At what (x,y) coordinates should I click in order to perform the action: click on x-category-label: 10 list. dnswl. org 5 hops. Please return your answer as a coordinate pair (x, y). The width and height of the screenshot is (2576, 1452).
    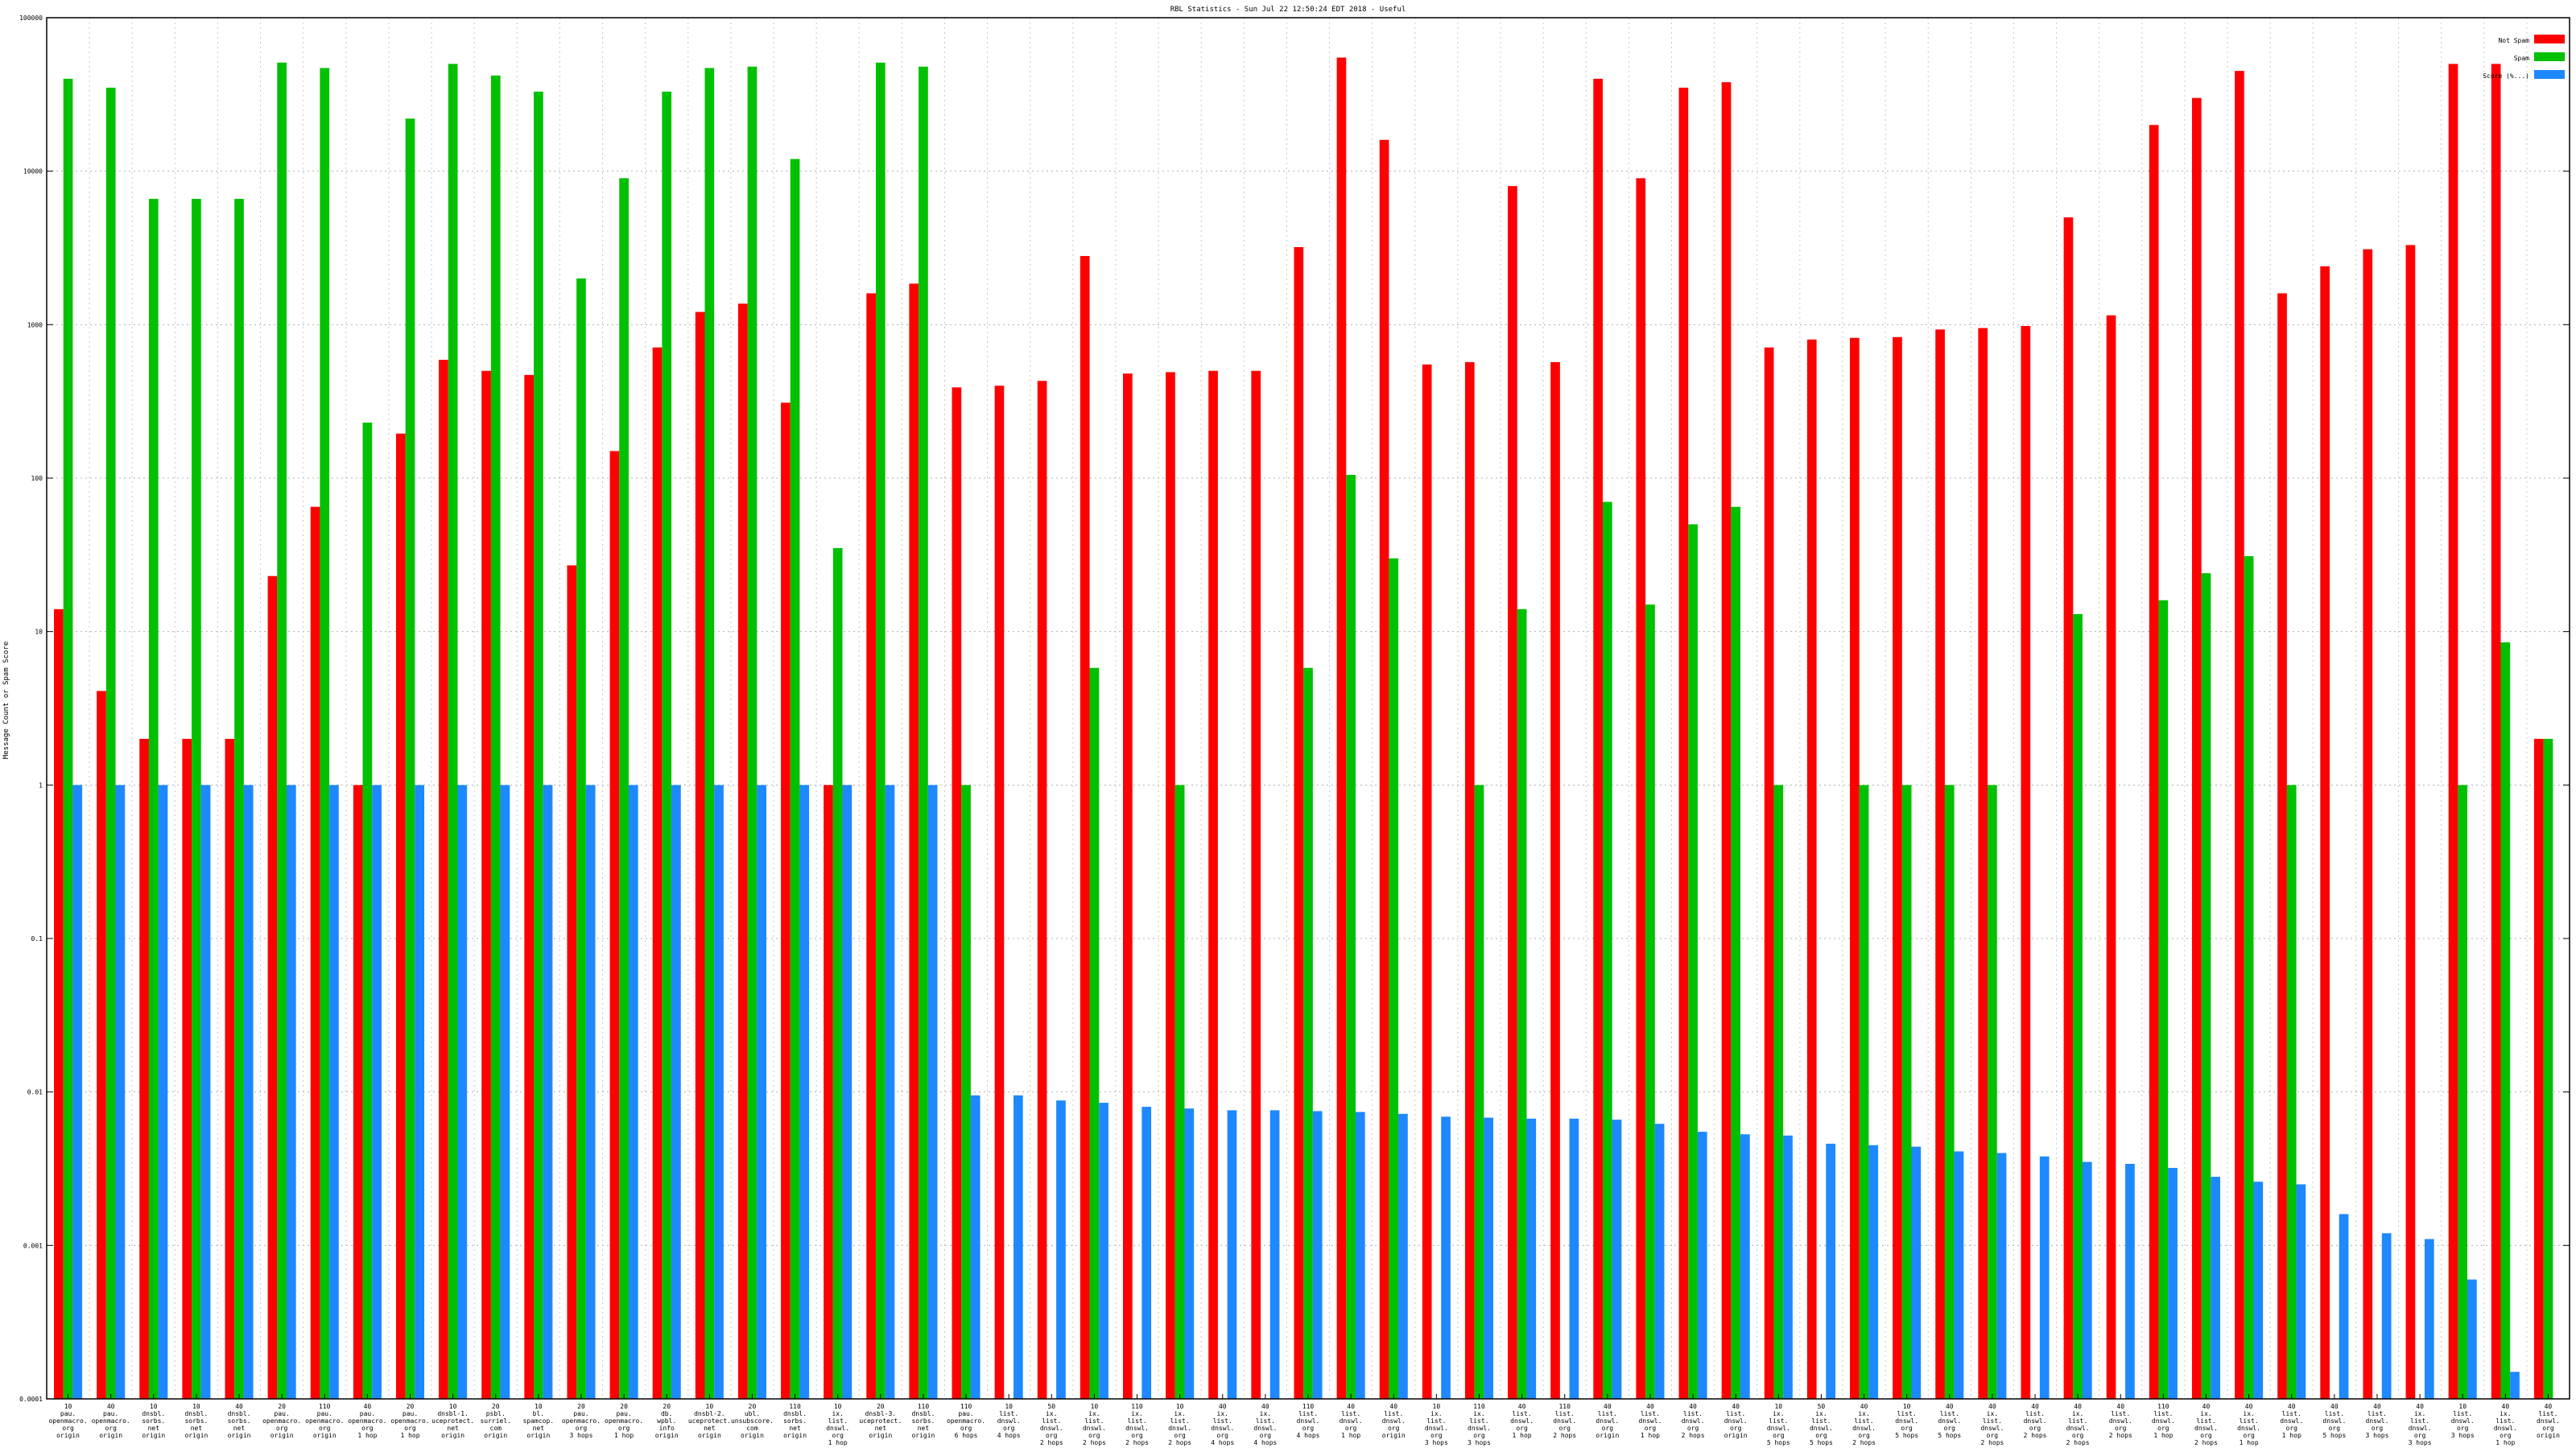
    Looking at the image, I should click on (1906, 1421).